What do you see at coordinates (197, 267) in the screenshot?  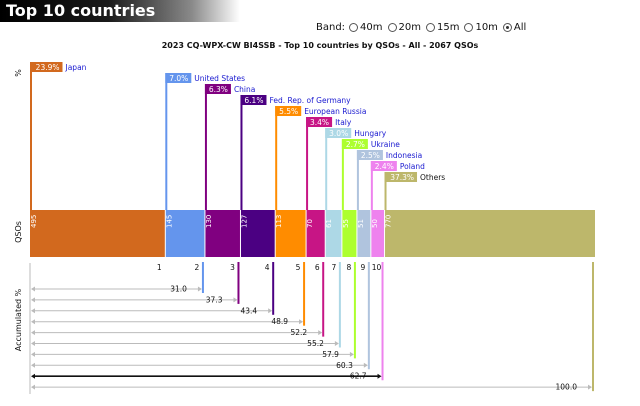 I see `rank-label: 2` at bounding box center [197, 267].